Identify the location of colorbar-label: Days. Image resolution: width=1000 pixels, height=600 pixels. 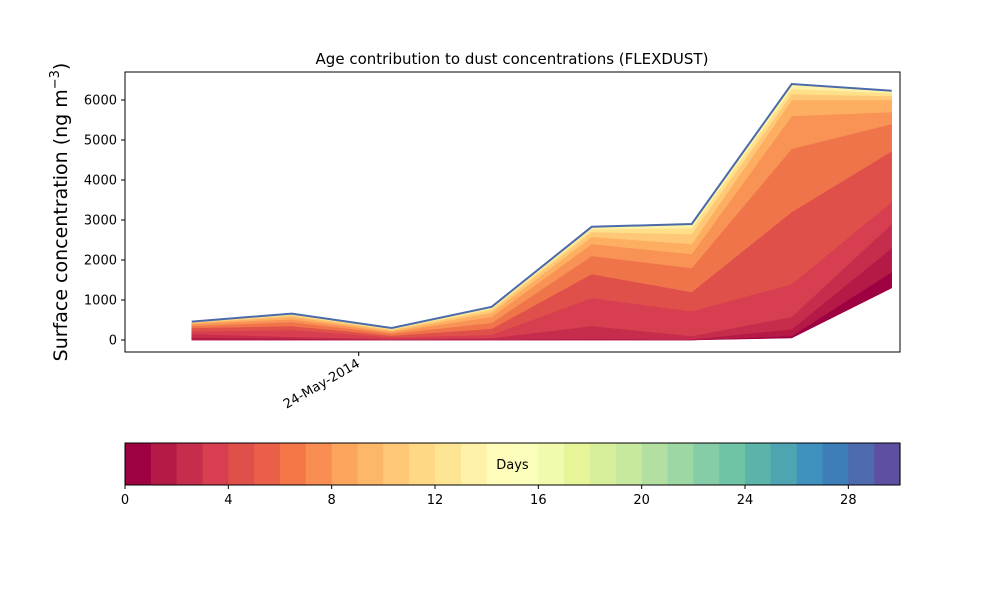
(512, 465).